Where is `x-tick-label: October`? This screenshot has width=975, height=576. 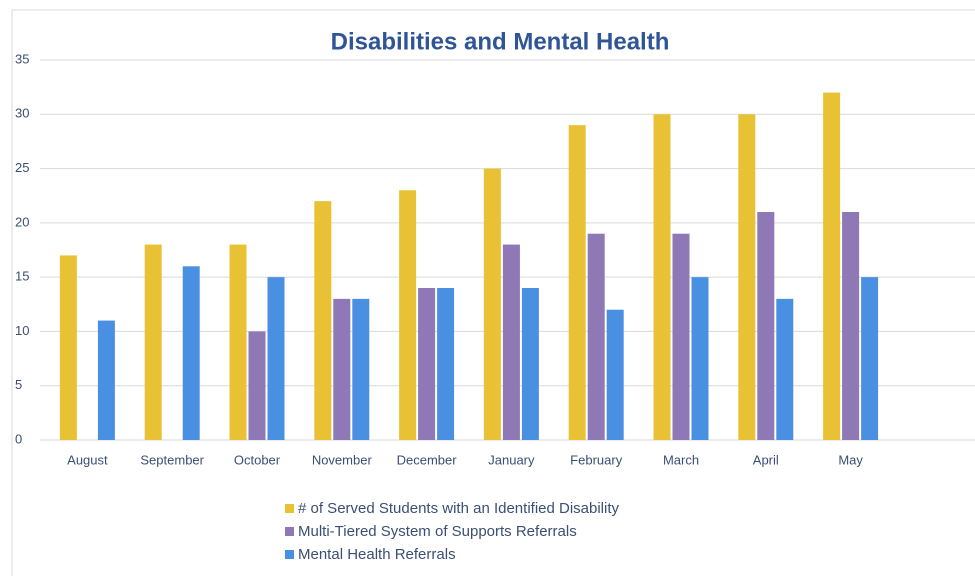
x-tick-label: October is located at coordinates (257, 459).